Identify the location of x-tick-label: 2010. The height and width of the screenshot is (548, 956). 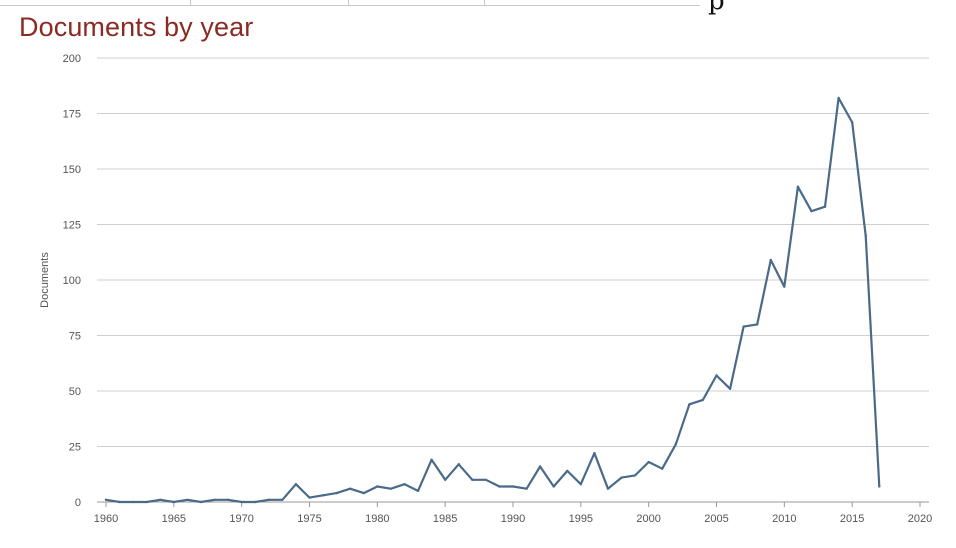
(784, 519).